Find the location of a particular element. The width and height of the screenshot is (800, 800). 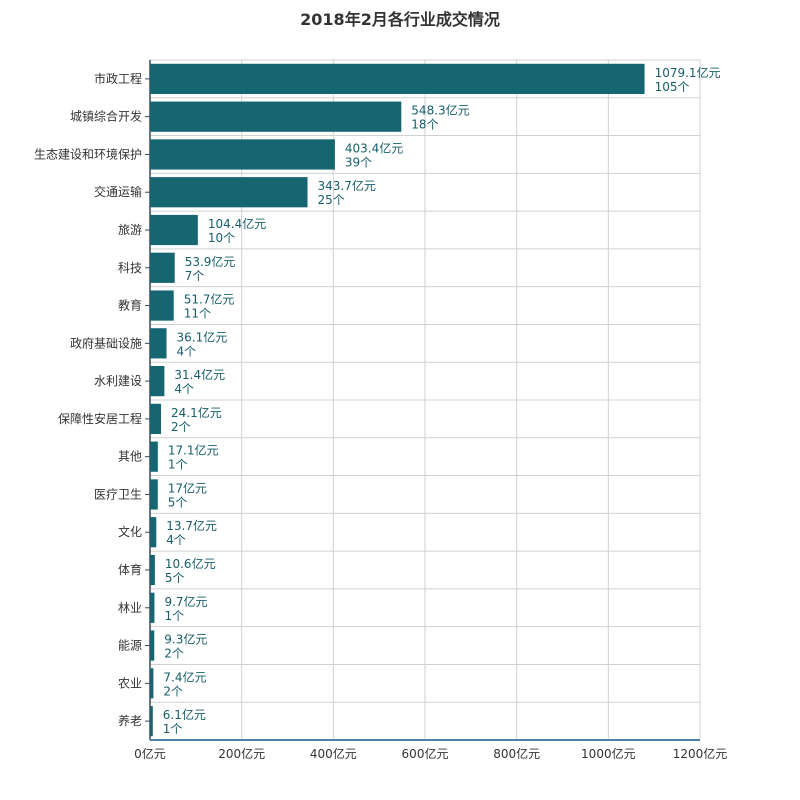

category-label: 医疗卫生 is located at coordinates (118, 494).